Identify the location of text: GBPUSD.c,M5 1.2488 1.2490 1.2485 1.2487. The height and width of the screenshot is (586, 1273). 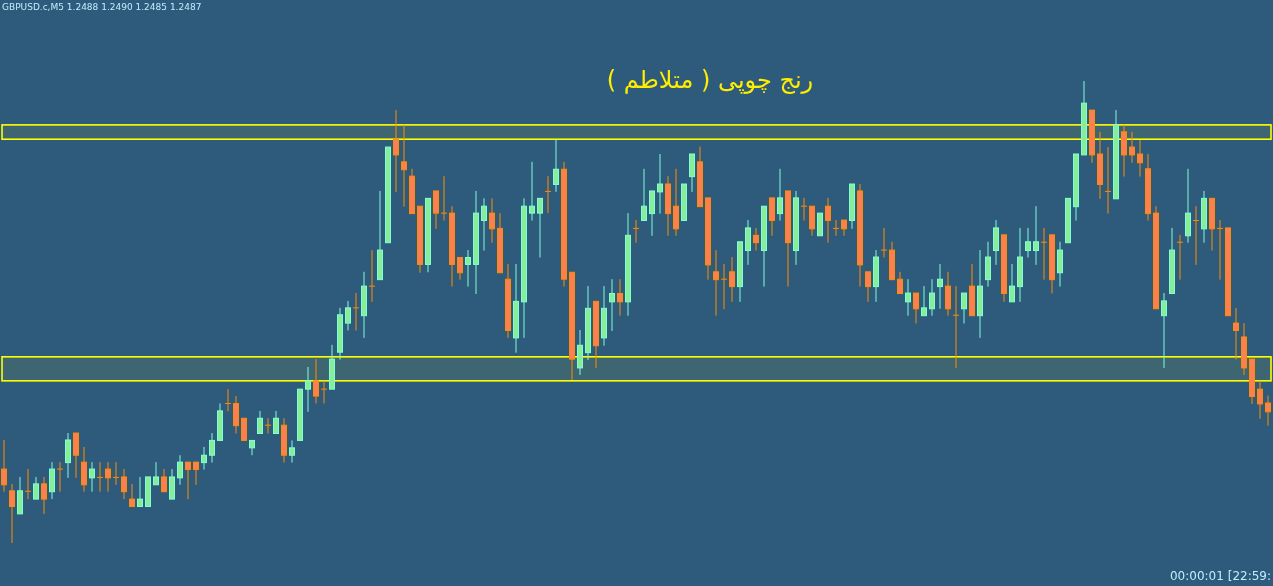
(102, 7).